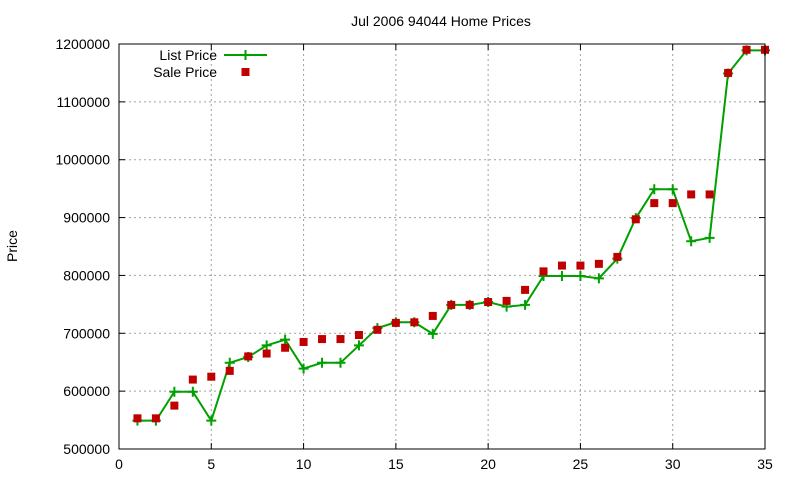 The height and width of the screenshot is (480, 800). Describe the element at coordinates (188, 55) in the screenshot. I see `legend-label: List Price` at that location.